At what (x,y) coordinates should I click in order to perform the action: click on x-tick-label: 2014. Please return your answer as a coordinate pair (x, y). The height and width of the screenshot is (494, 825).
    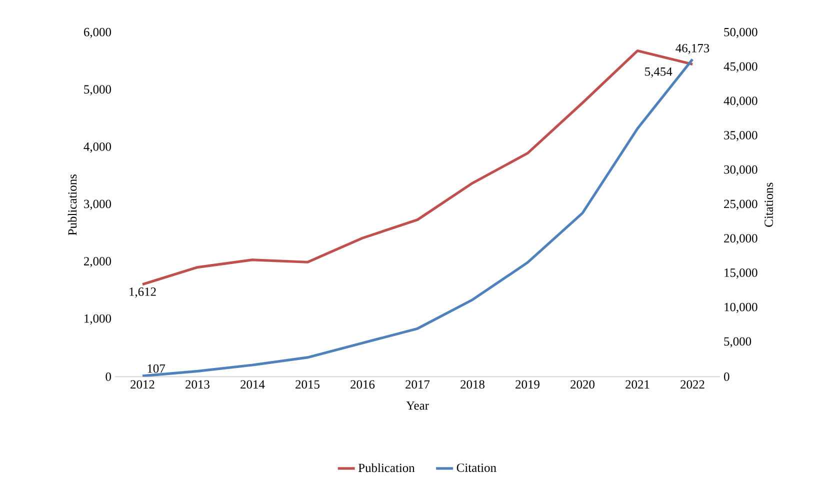
    Looking at the image, I should click on (252, 384).